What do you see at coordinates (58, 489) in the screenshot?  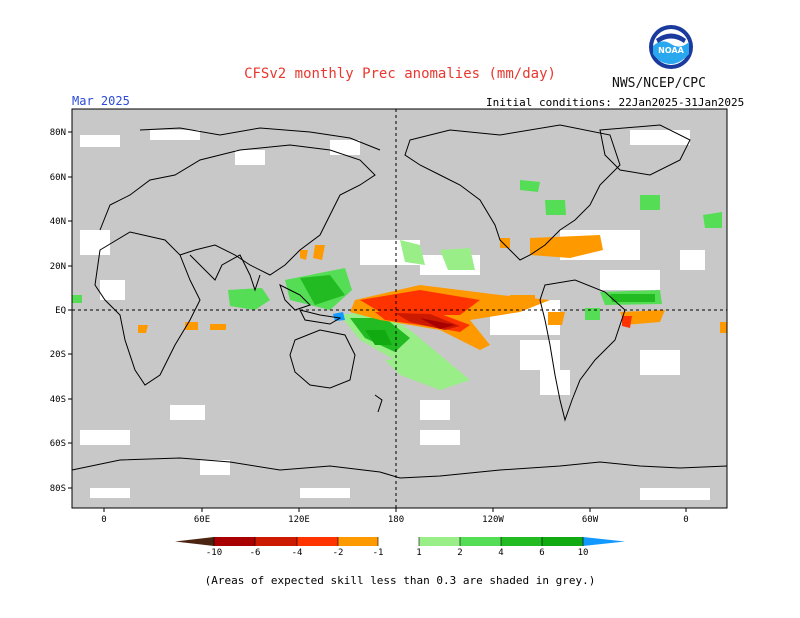 I see `lat-label: 80S` at bounding box center [58, 489].